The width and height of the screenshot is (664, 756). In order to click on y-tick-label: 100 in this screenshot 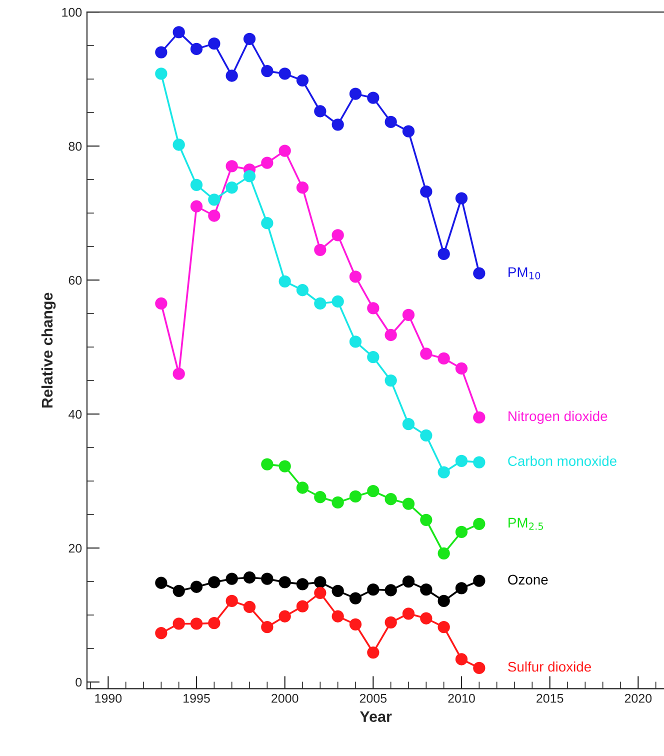, I will do `click(72, 12)`.